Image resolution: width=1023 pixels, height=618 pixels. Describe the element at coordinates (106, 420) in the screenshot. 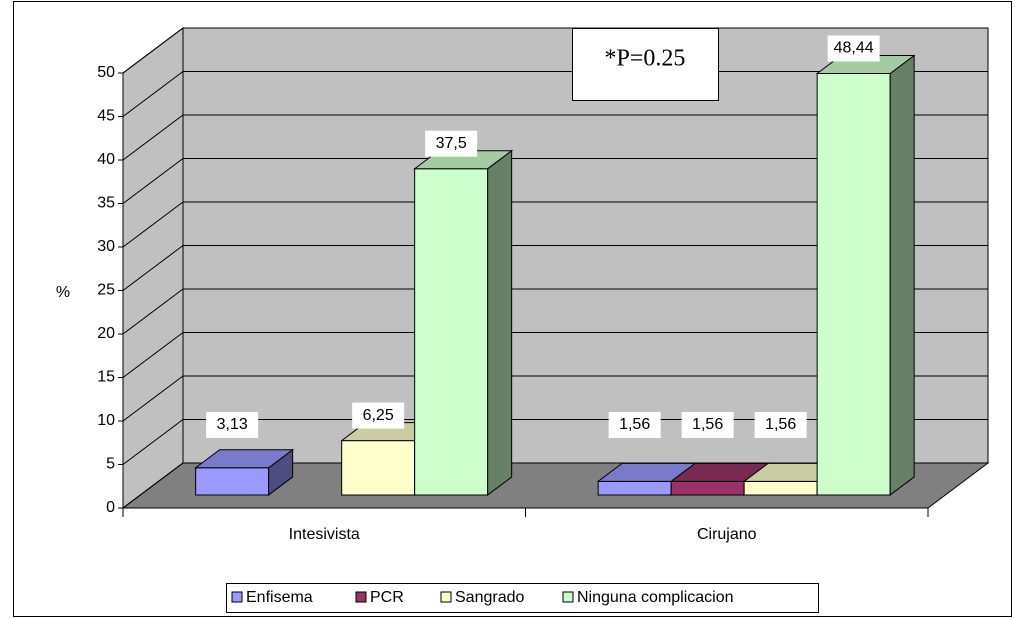

I see `y-tick-label: 10` at that location.